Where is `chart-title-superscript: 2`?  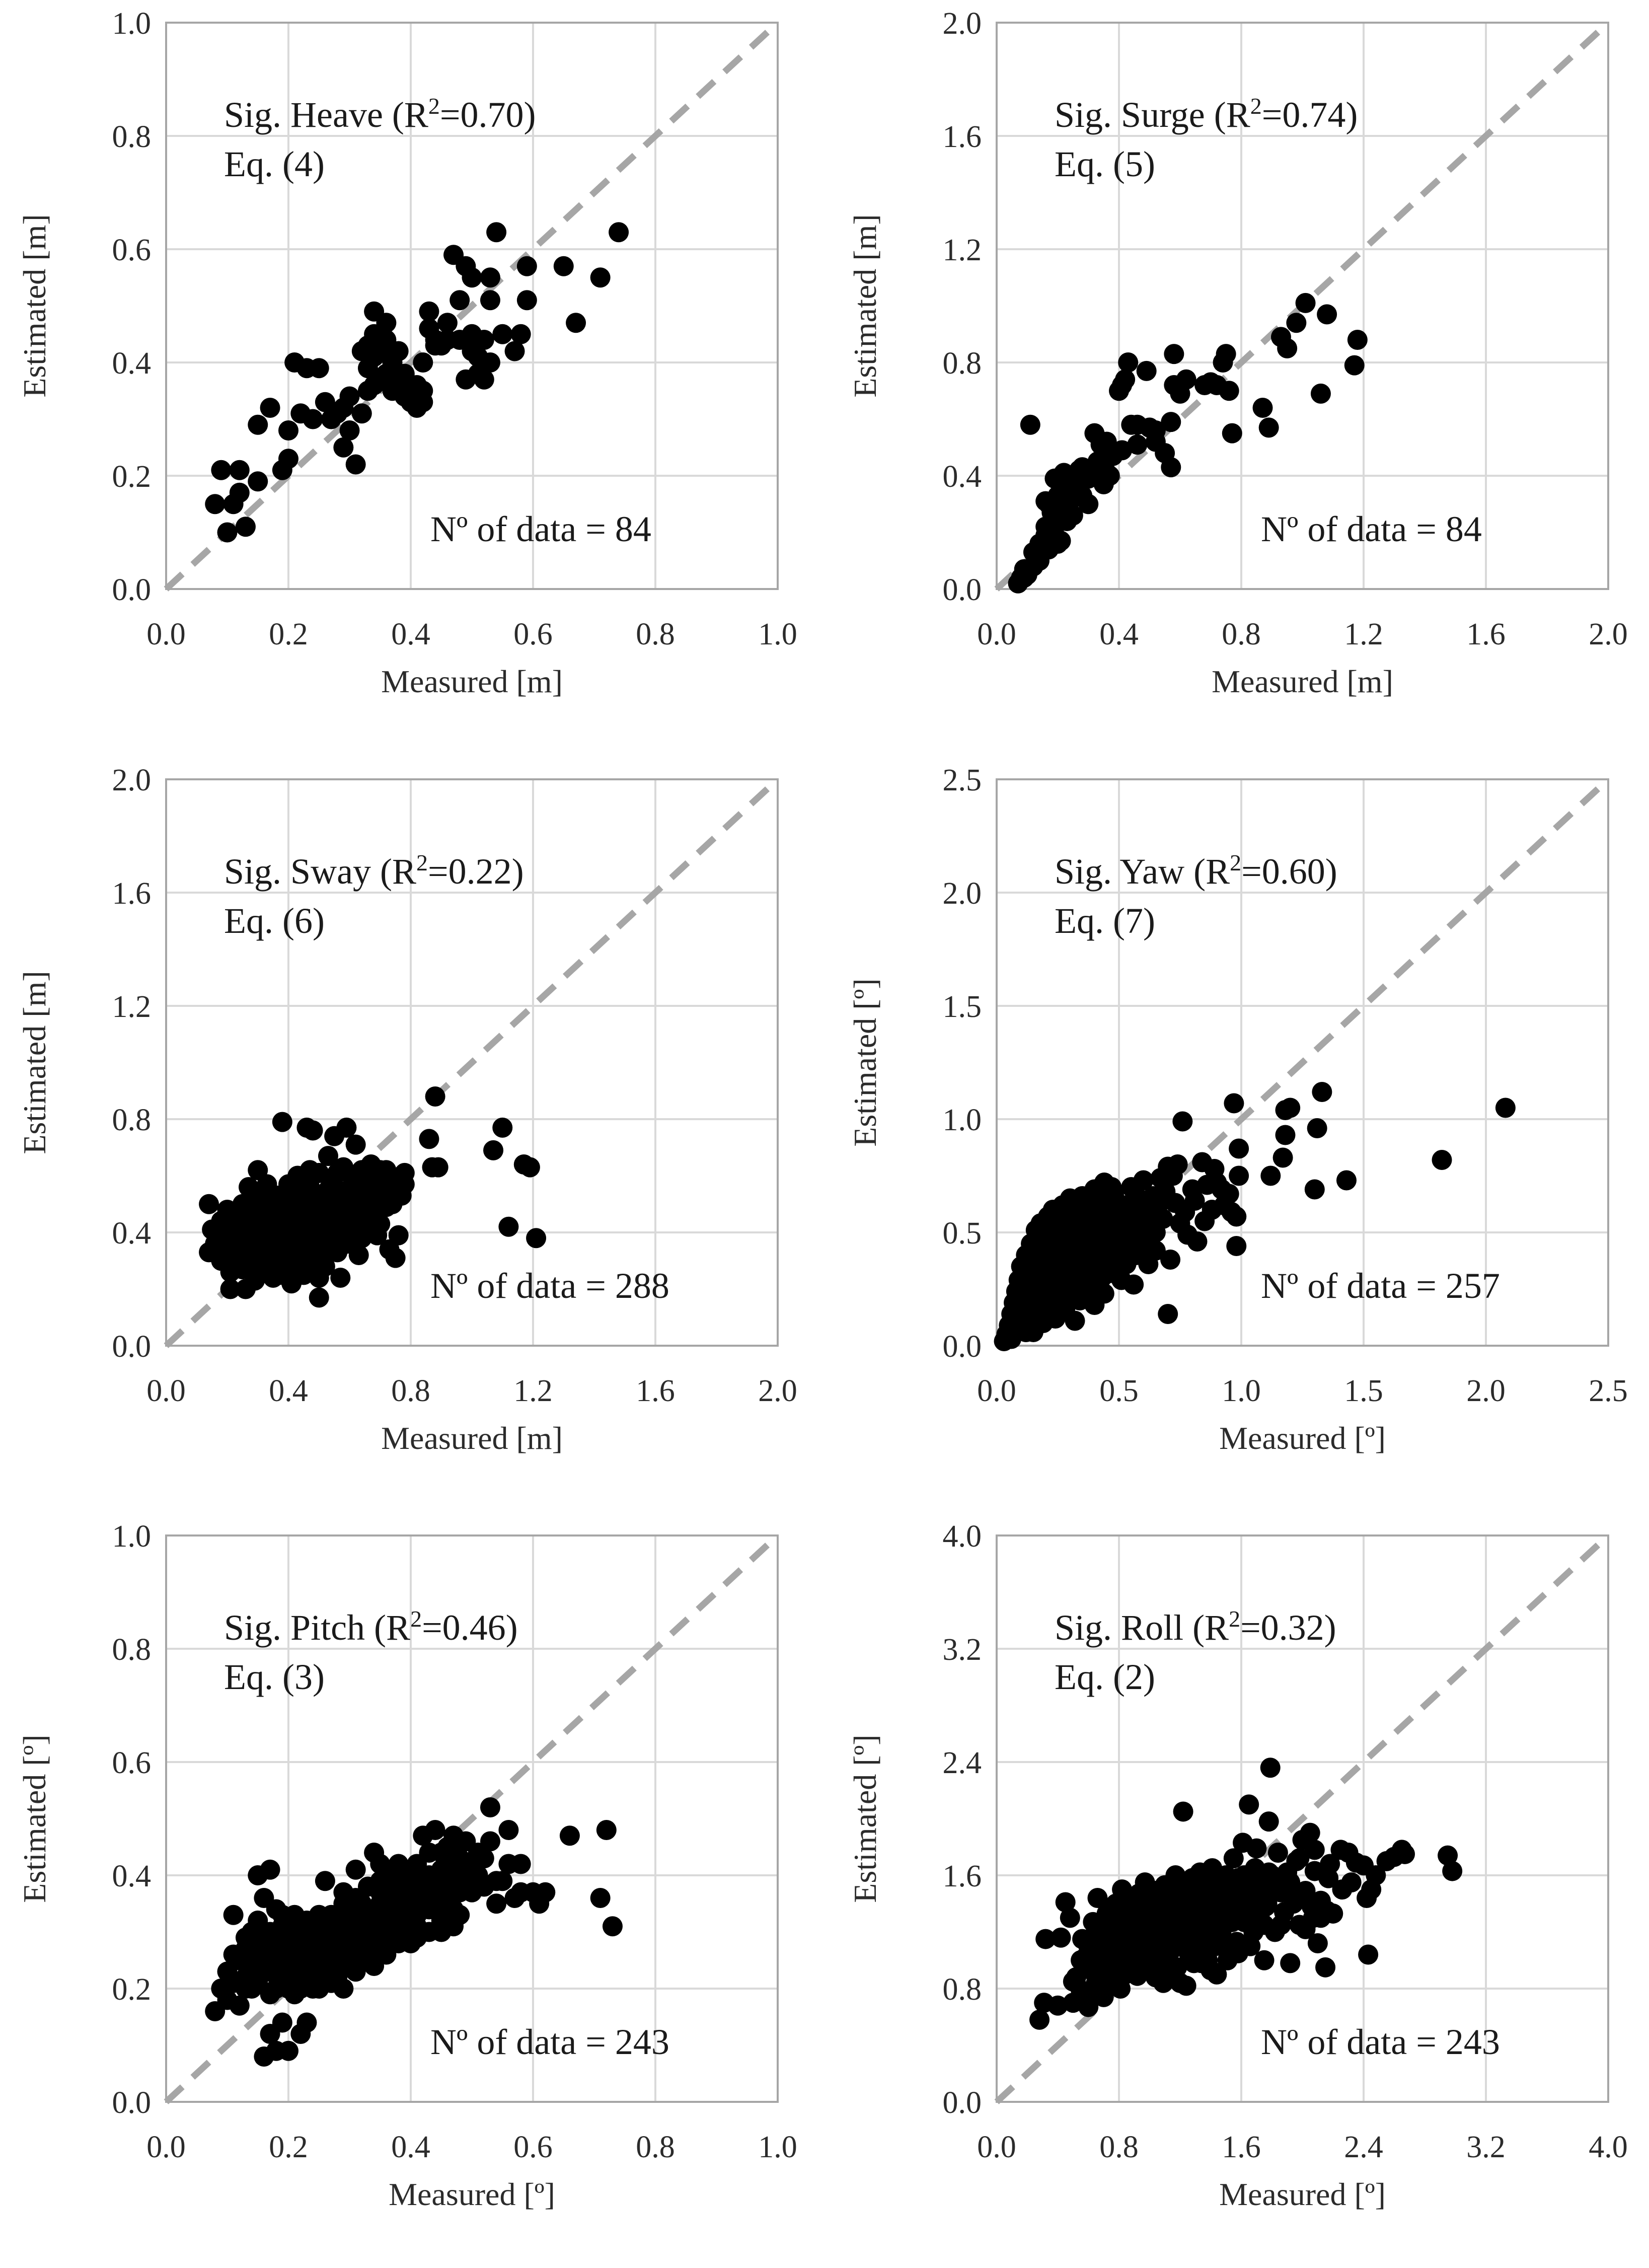
chart-title-superscript: 2 is located at coordinates (422, 862).